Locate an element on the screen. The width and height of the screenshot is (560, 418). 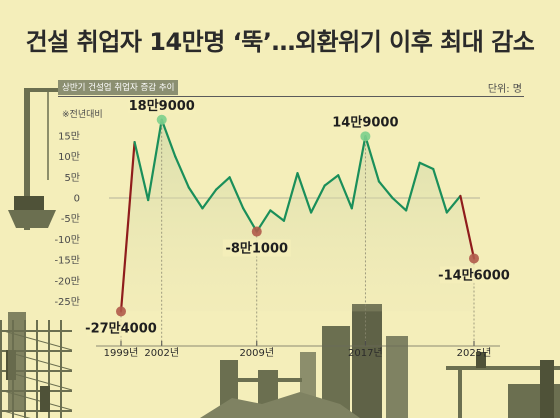
scaffold-brace-shape is located at coordinates (15, 413).